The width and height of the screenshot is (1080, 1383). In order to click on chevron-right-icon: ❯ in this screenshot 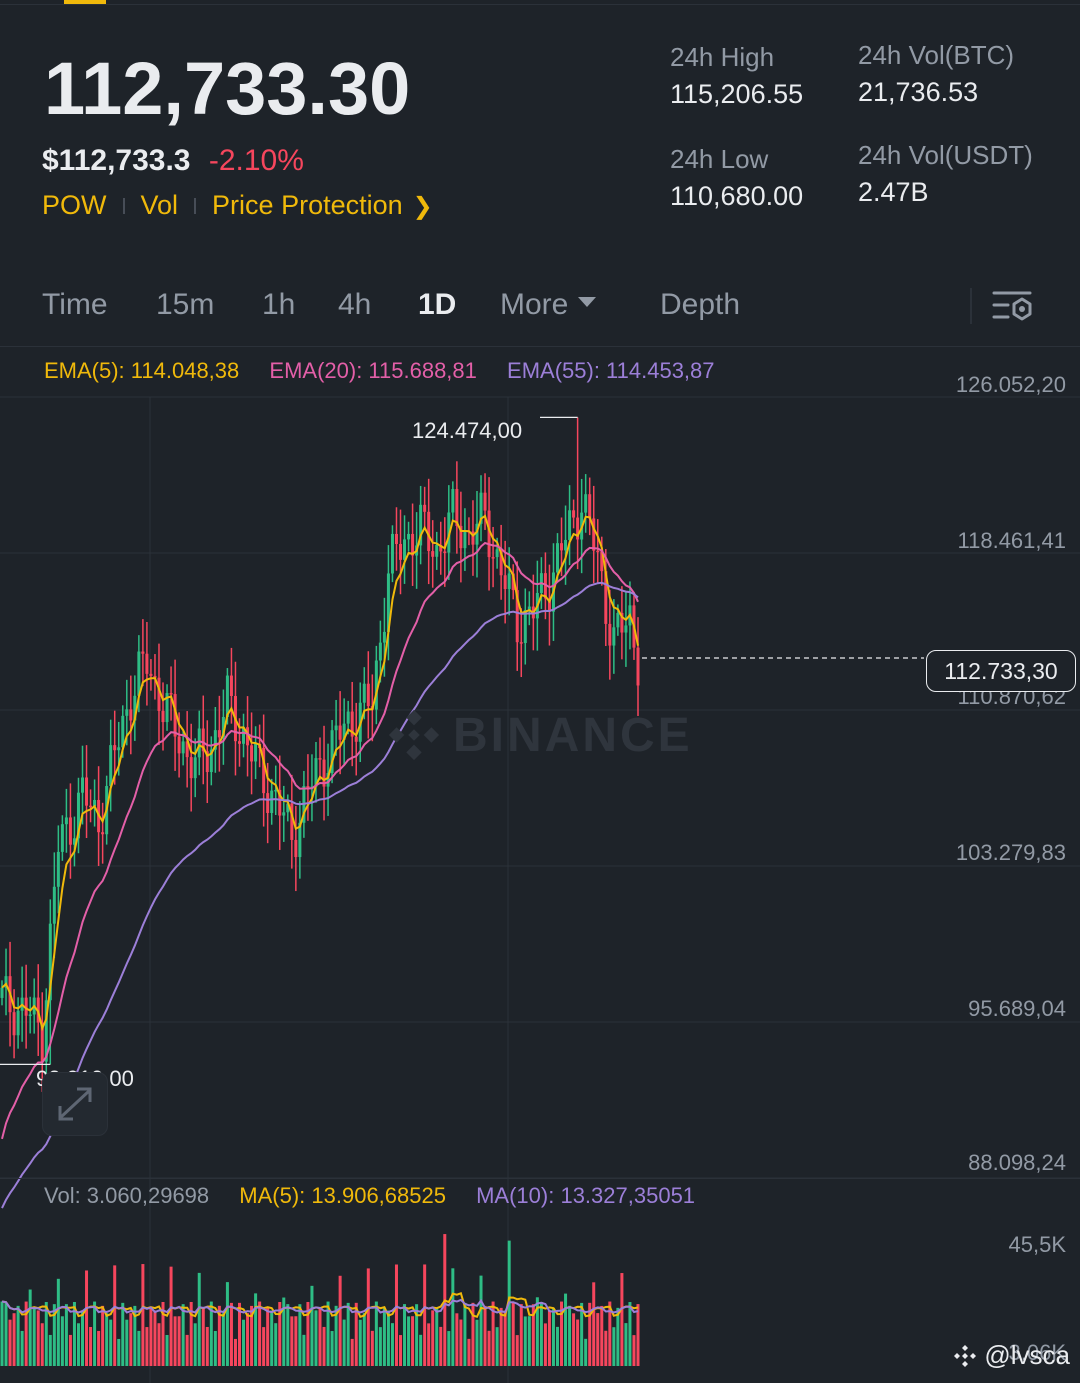, I will do `click(422, 206)`.